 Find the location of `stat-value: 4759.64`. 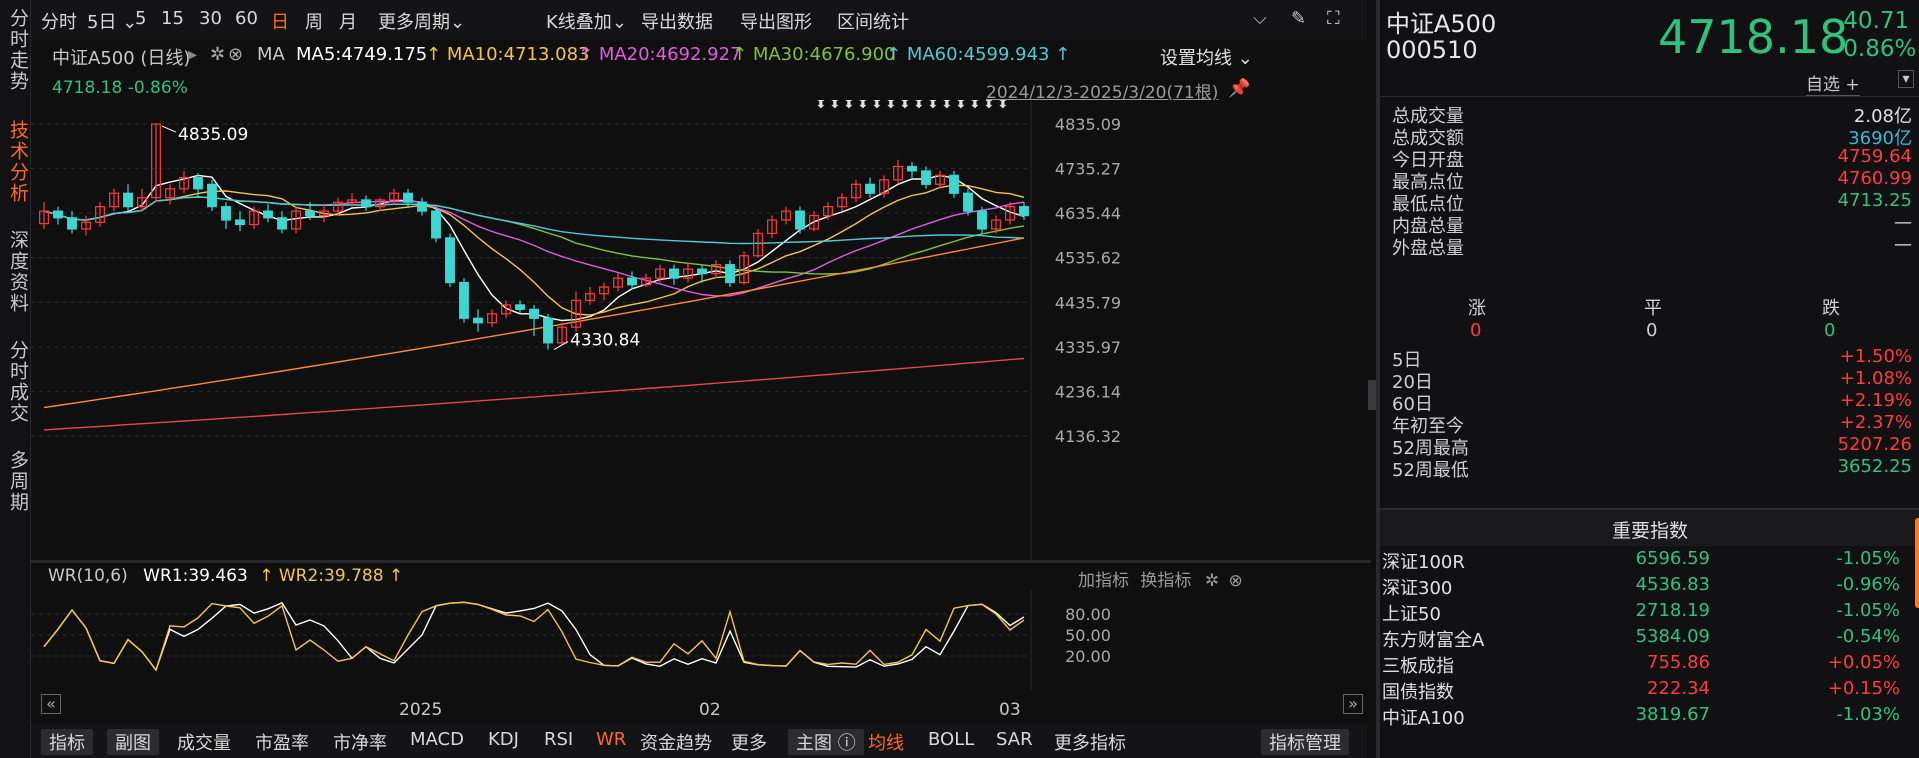

stat-value: 4759.64 is located at coordinates (1874, 156).